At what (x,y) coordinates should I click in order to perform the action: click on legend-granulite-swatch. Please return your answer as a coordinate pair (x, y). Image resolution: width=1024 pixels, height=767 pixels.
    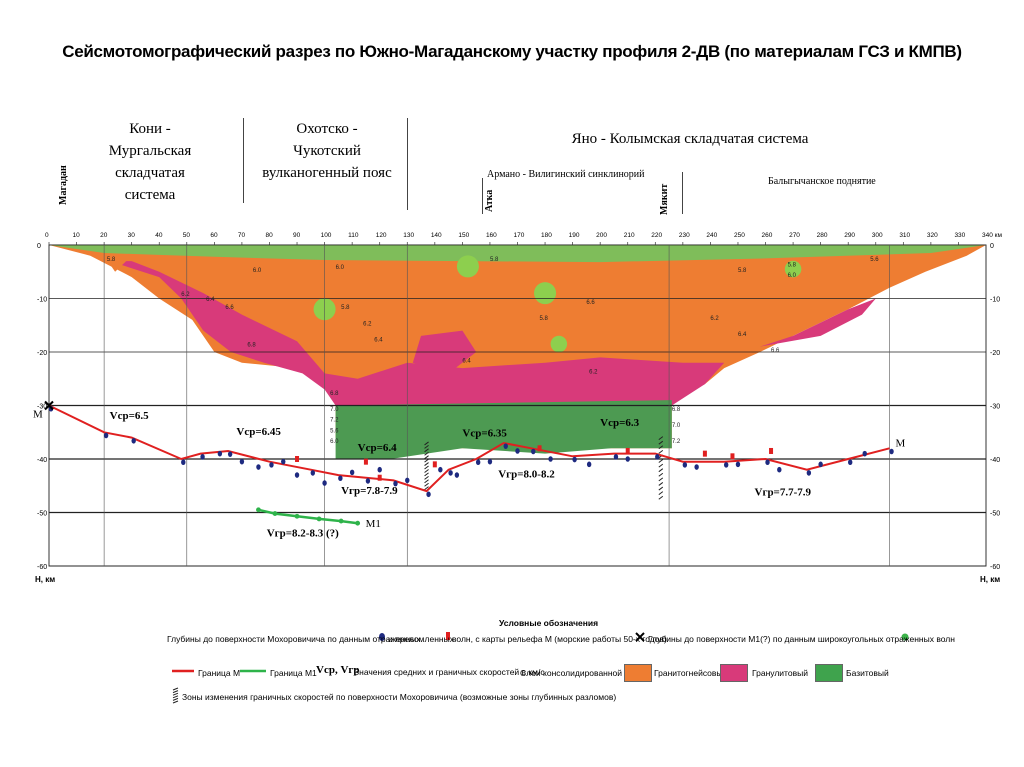
    Looking at the image, I should click on (734, 673).